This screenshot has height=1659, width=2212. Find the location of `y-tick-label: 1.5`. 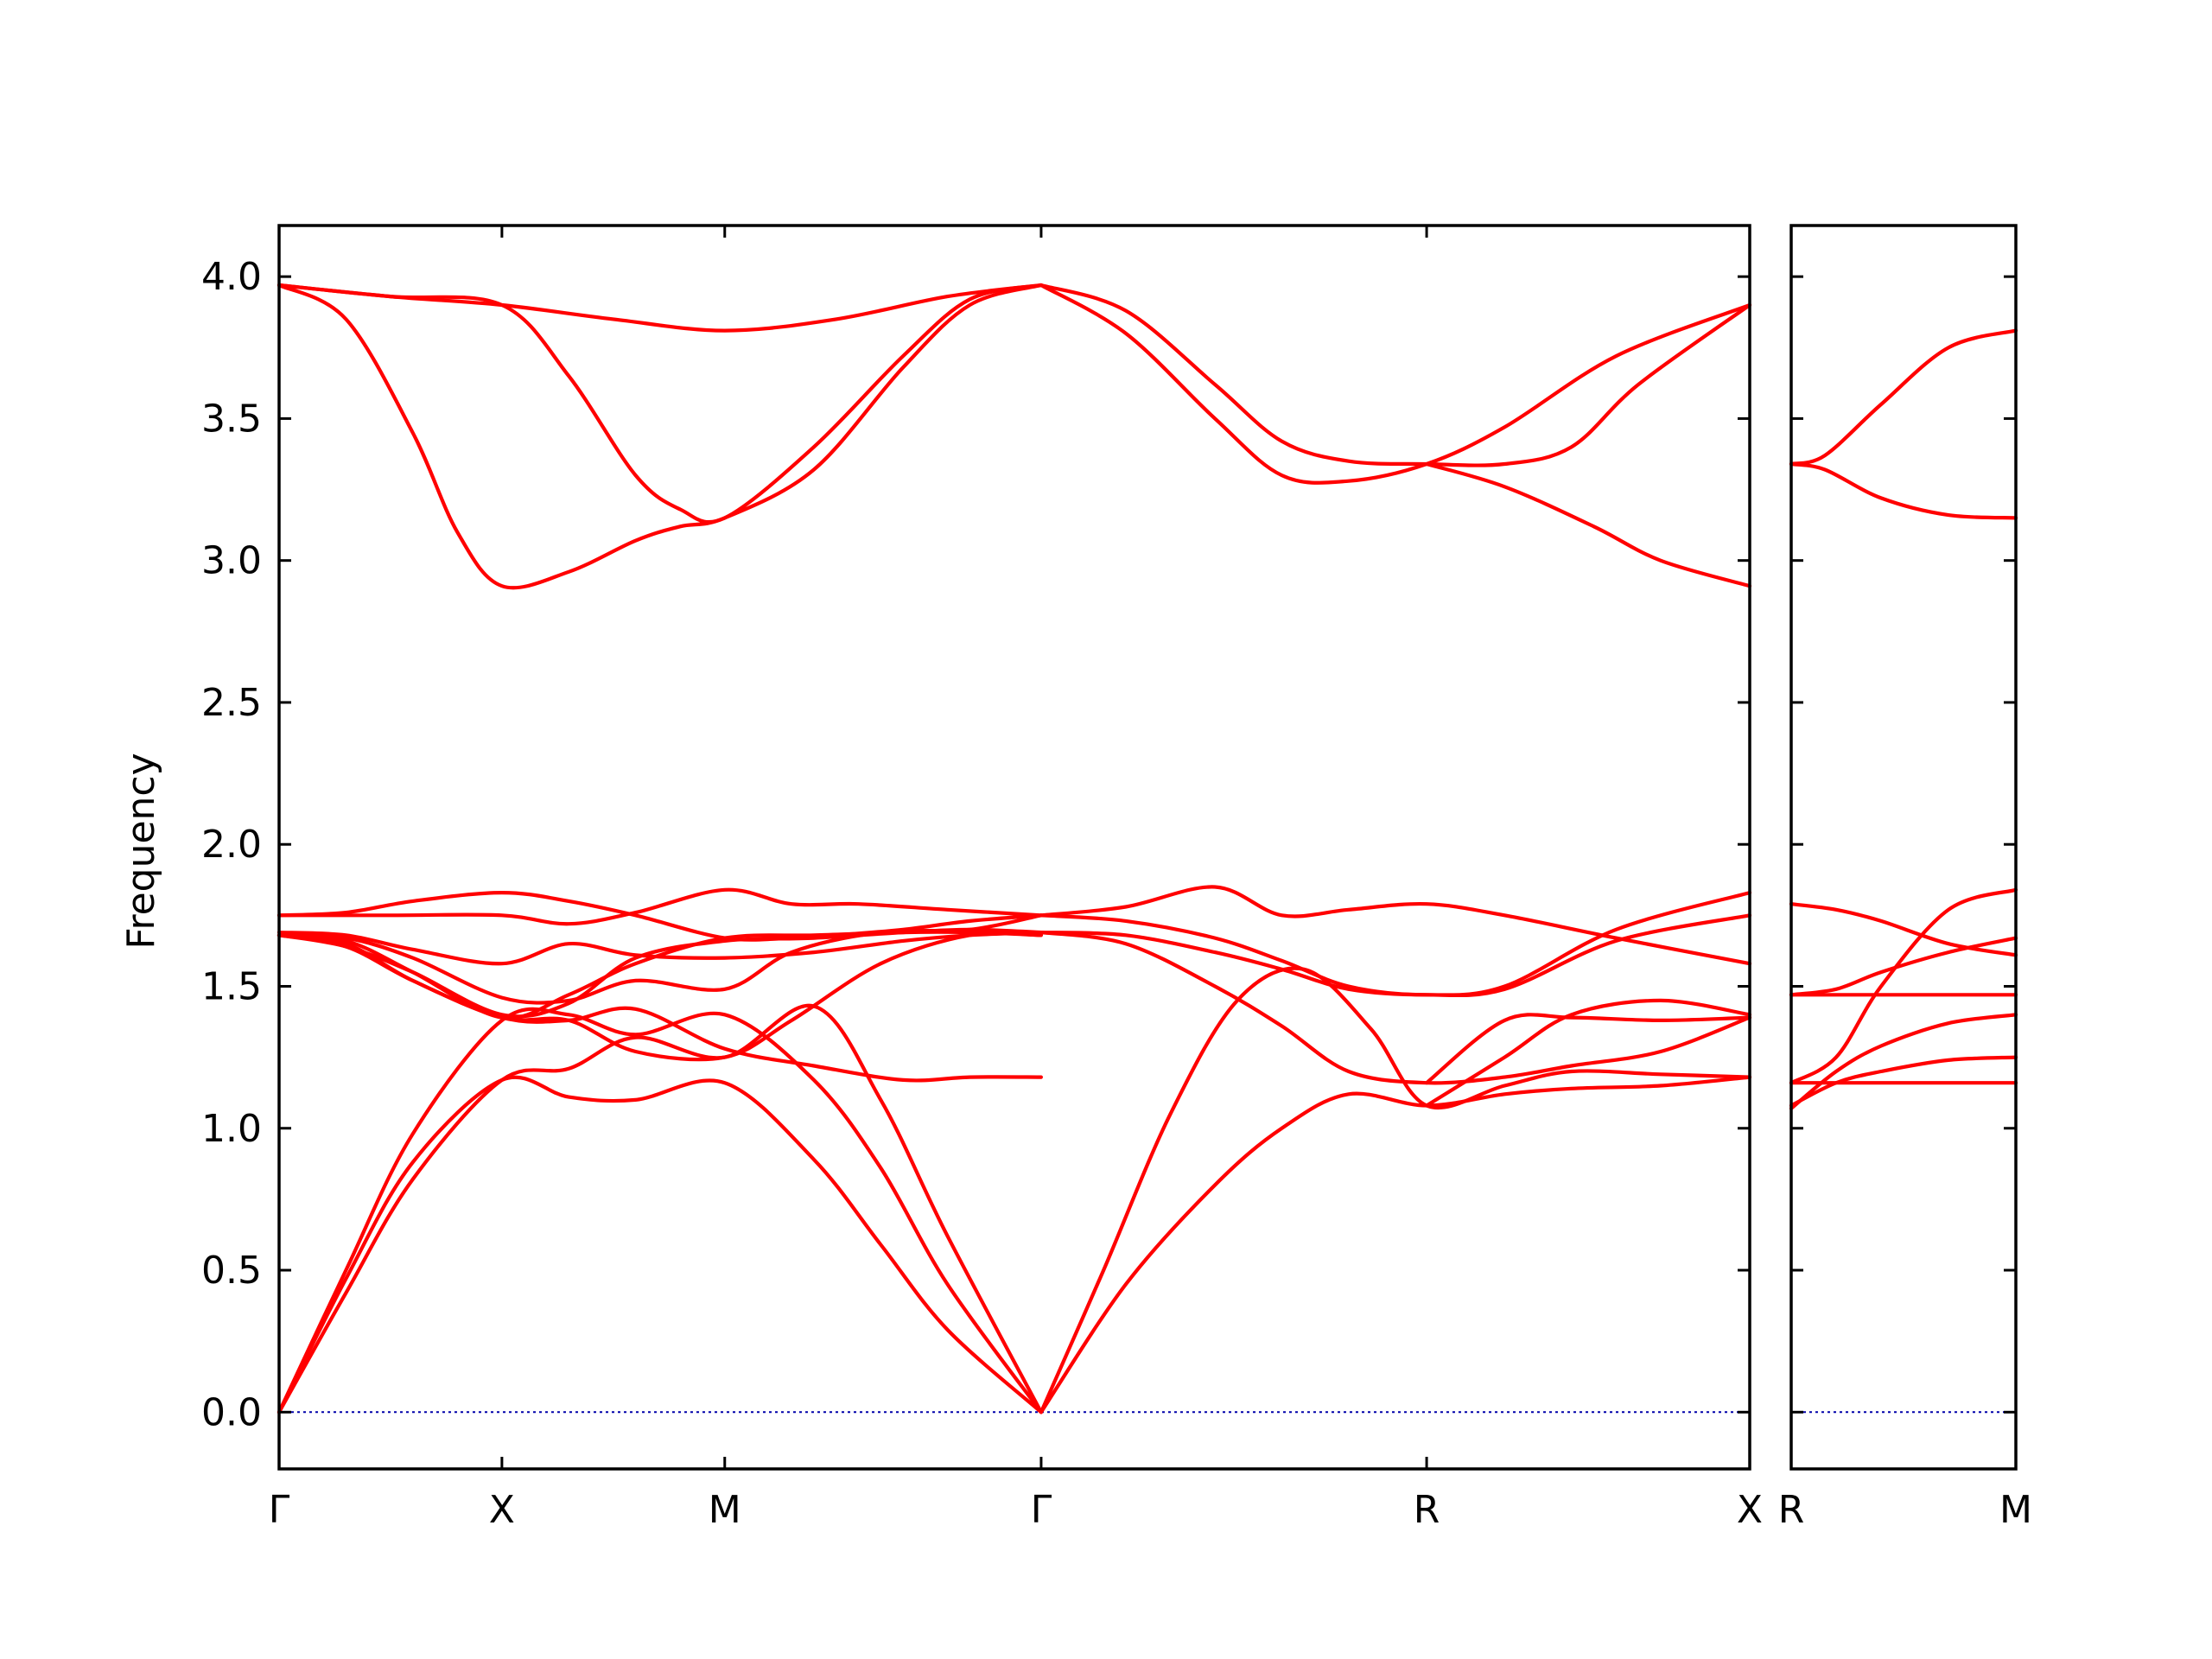

y-tick-label: 1.5 is located at coordinates (232, 986).